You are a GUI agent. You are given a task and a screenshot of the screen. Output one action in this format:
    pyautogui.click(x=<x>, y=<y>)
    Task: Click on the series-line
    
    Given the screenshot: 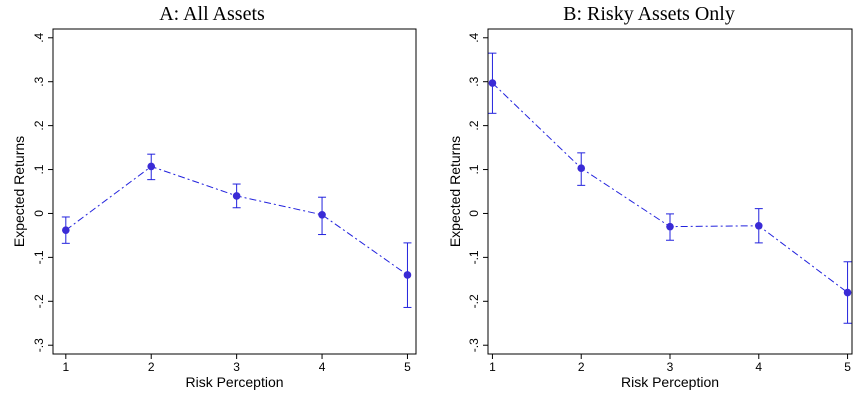 What is the action you would take?
    pyautogui.click(x=236, y=220)
    